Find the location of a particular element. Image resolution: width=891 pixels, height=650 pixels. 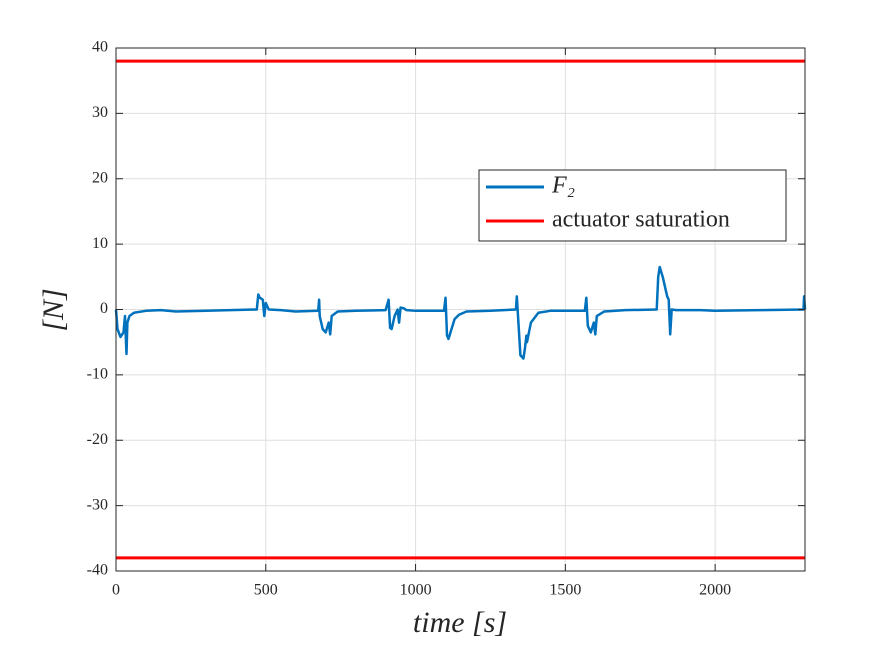

data-line is located at coordinates (460, 312).